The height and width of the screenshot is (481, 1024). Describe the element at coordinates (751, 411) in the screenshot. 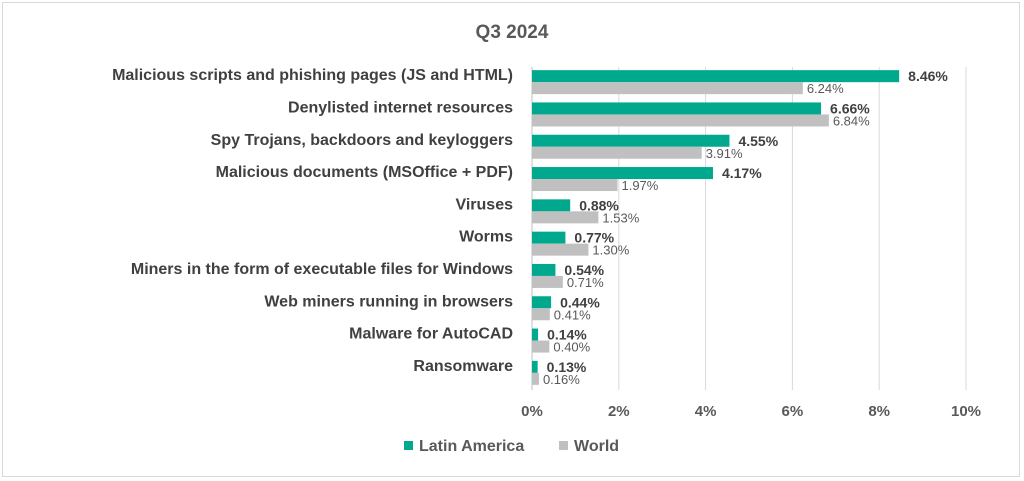

I see `x-tick-labels: 0% 2% 4% 6% 8% 10%` at that location.